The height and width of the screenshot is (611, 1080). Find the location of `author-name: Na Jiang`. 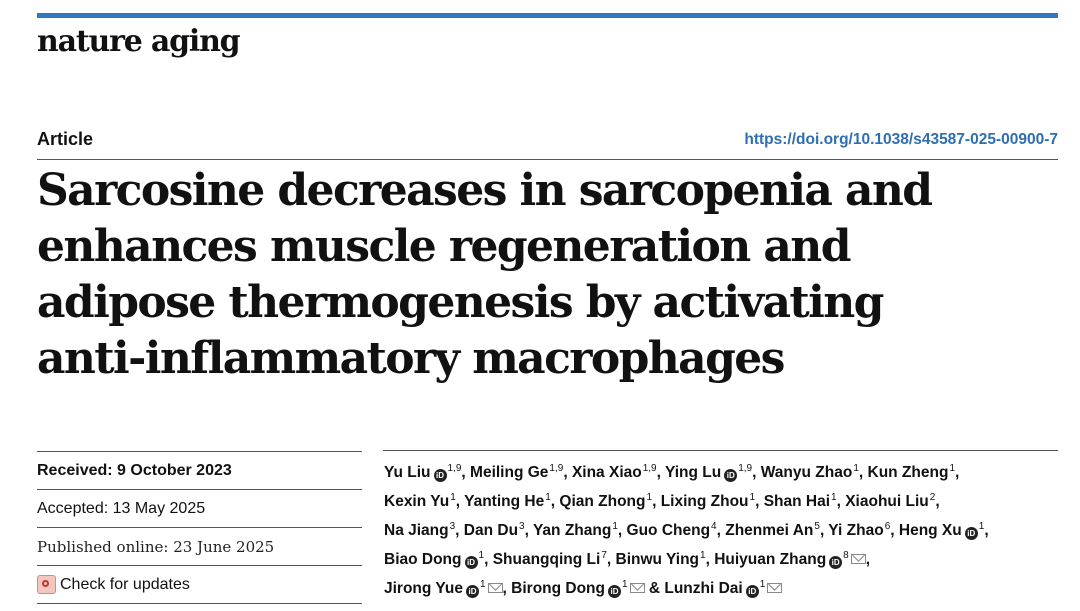

author-name: Na Jiang is located at coordinates (416, 530).